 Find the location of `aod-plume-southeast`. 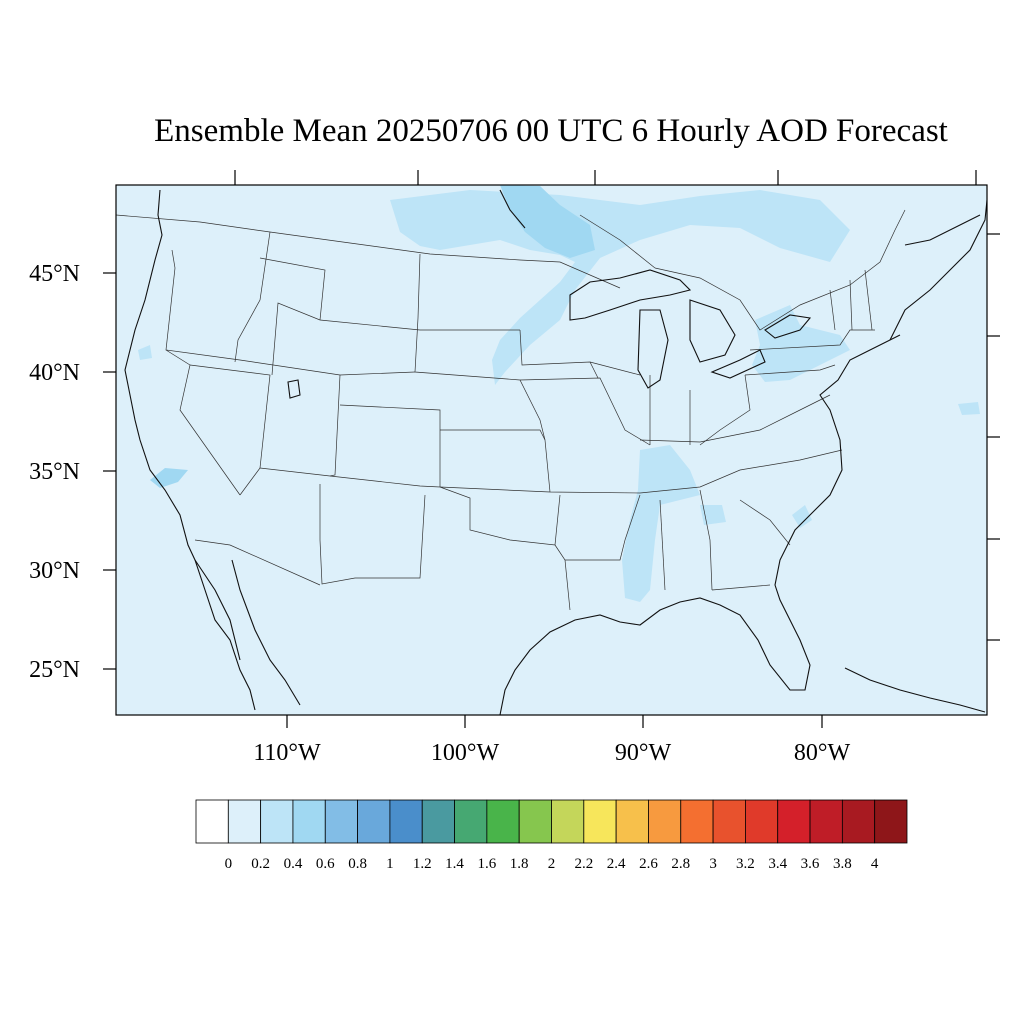

aod-plume-southeast is located at coordinates (713, 515).